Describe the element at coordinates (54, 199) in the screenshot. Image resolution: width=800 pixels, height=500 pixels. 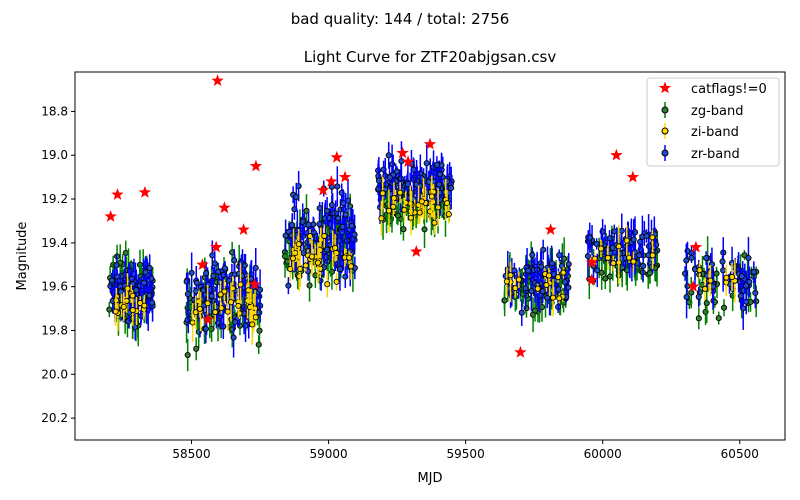
I see `y-tick-label: 19.2` at that location.